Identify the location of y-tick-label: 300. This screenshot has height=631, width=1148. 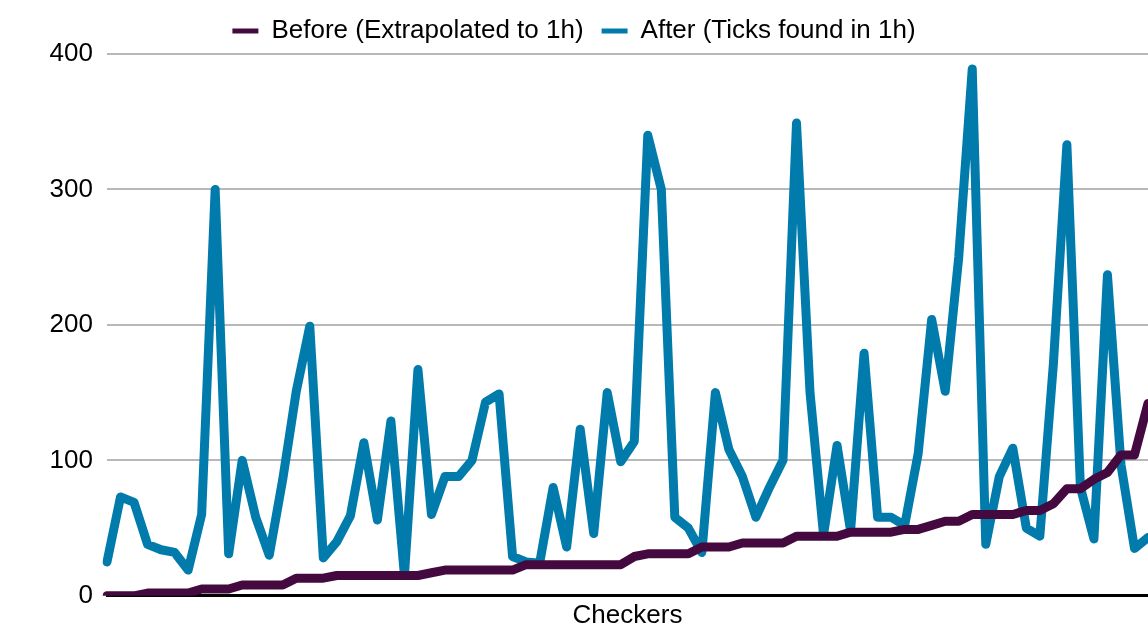
(71, 187).